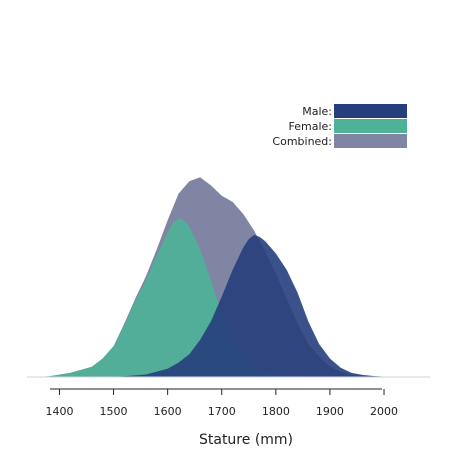 This screenshot has width=453, height=450. What do you see at coordinates (114, 411) in the screenshot?
I see `x-tick-label-1500: 1500` at bounding box center [114, 411].